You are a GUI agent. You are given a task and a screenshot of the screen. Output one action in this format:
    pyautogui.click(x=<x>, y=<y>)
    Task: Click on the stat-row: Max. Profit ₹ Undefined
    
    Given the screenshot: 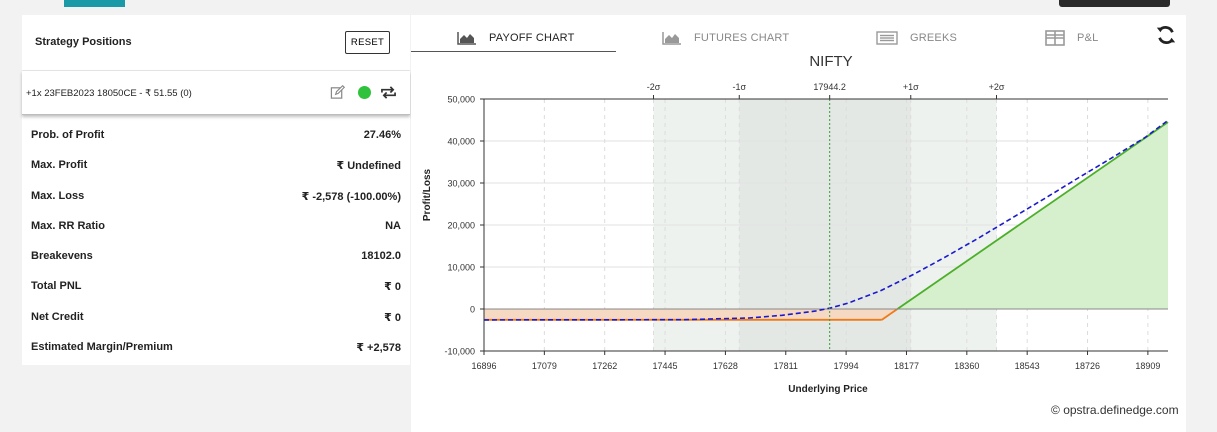 What is the action you would take?
    pyautogui.click(x=216, y=164)
    